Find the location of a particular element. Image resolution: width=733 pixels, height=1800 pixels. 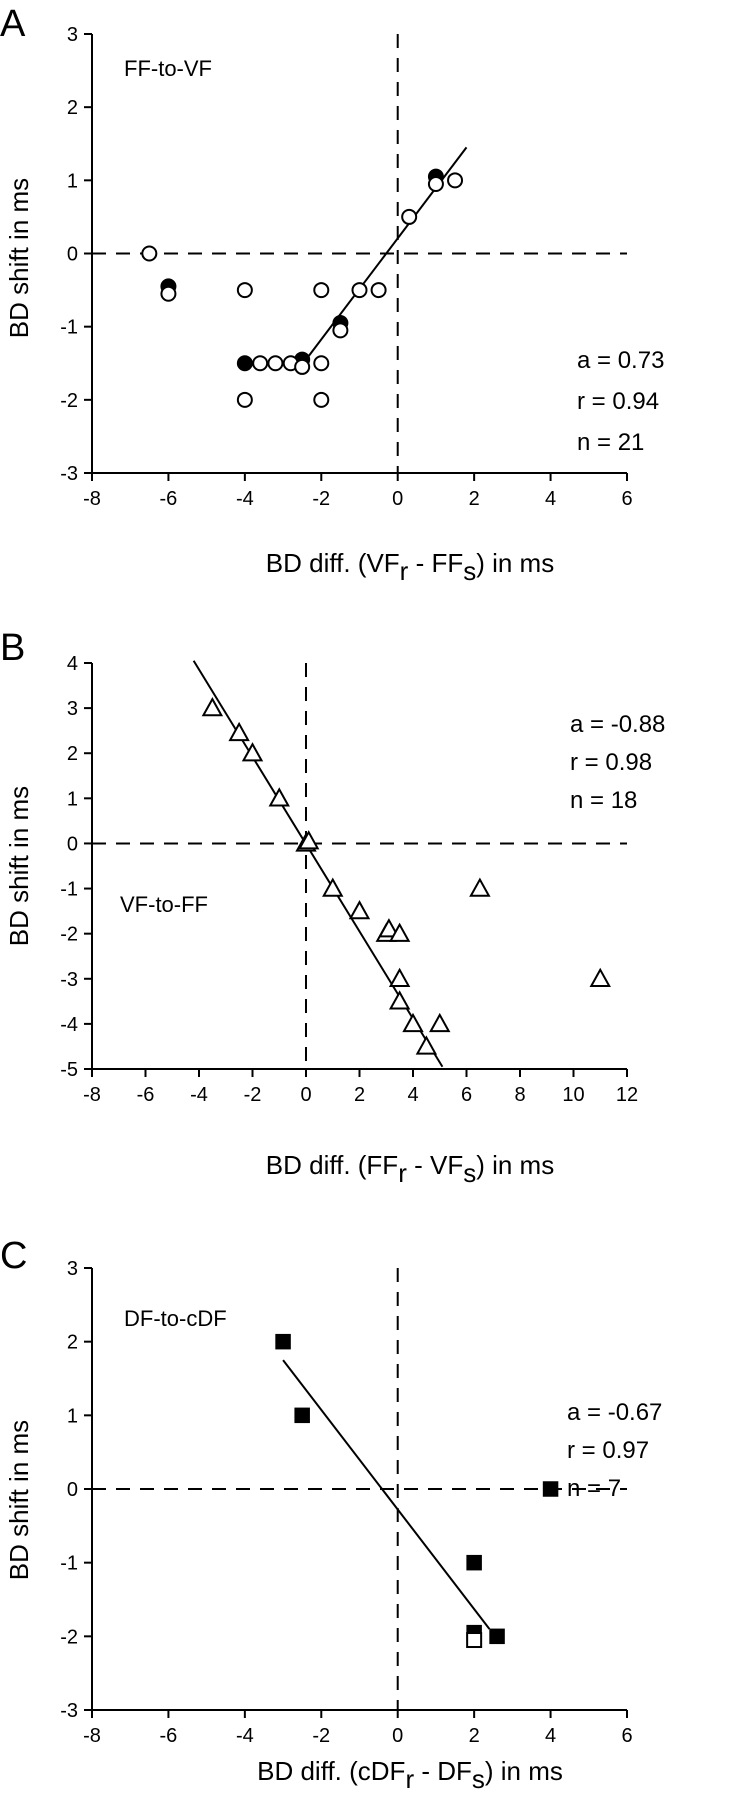

panel-c-stat-n: n = 7 is located at coordinates (594, 1488).